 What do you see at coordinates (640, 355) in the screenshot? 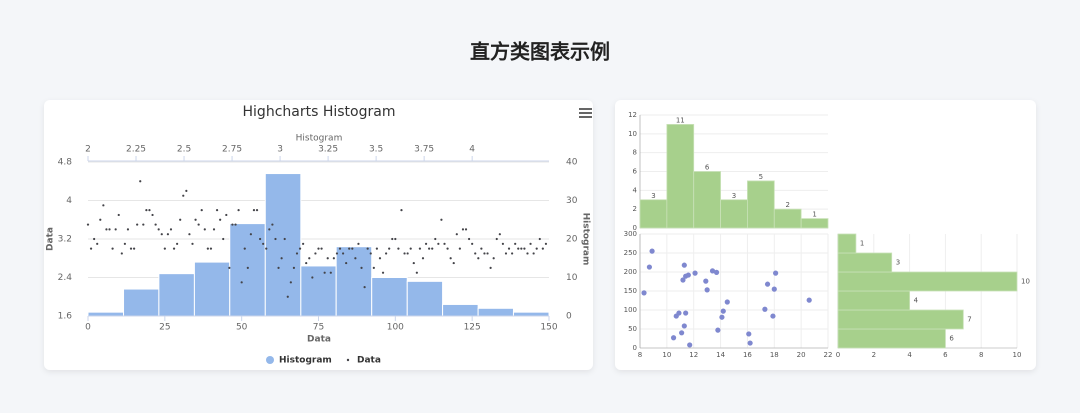
I see `x-tick-label: 8` at bounding box center [640, 355].